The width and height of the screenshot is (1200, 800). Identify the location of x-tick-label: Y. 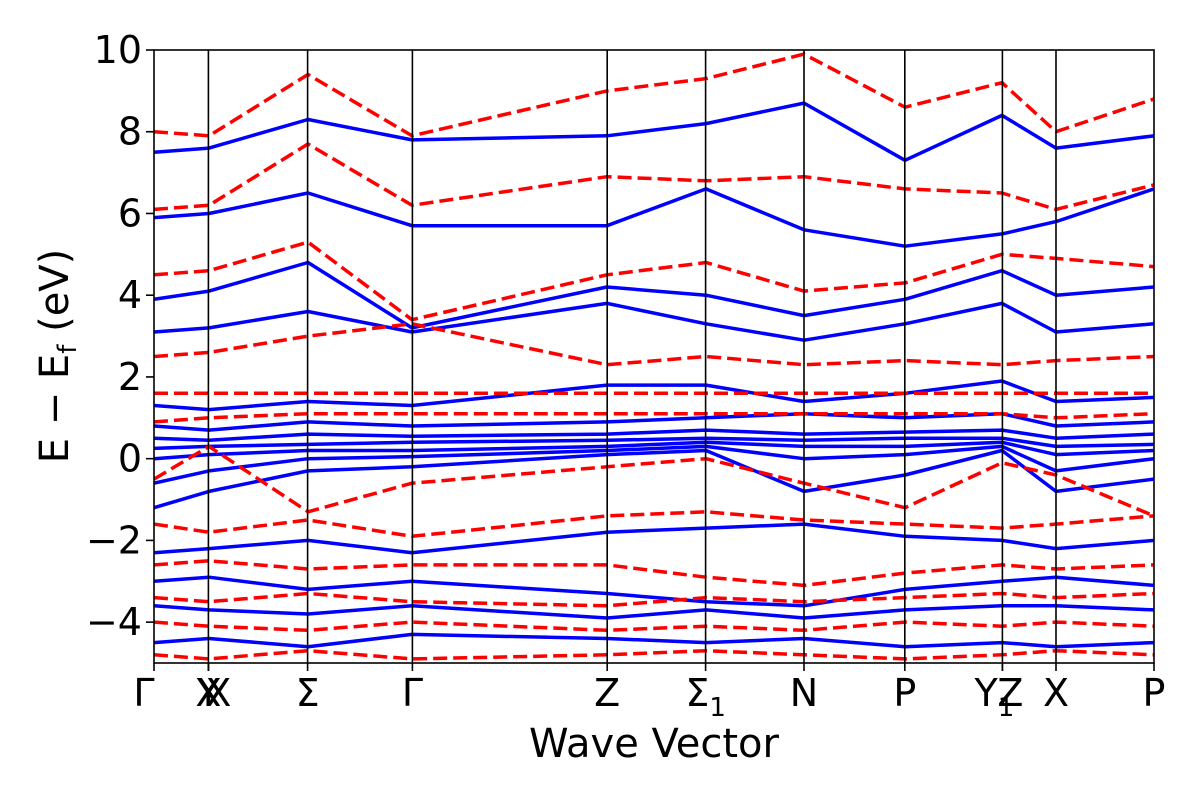
(208, 693).